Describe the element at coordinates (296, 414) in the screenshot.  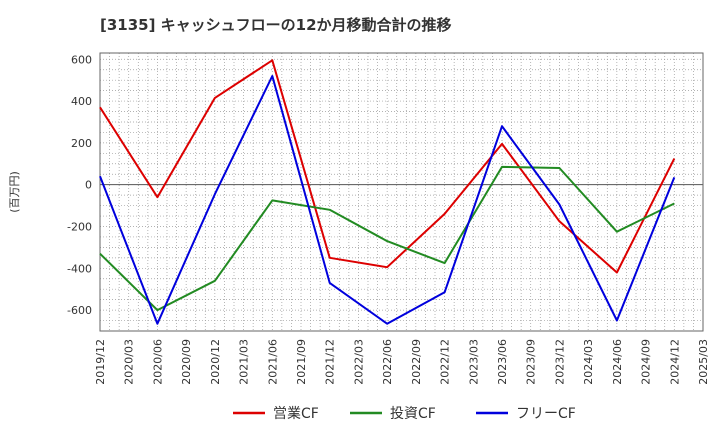
I see `legend-label: 営業CF` at that location.